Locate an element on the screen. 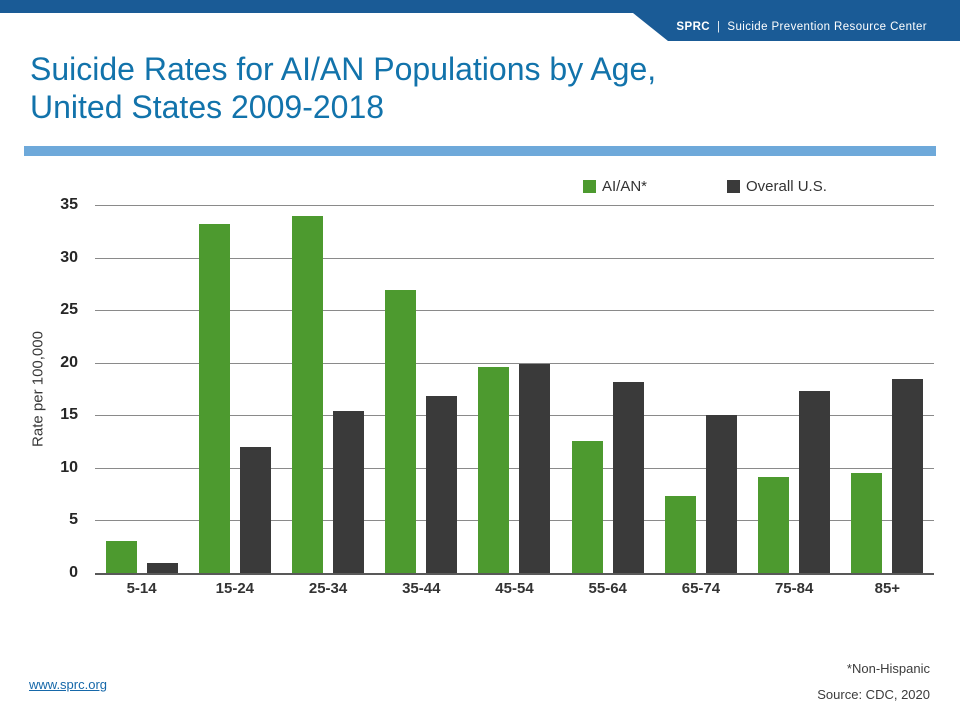 This screenshot has height=720, width=960. bar-overall-u-s-85+ is located at coordinates (908, 475).